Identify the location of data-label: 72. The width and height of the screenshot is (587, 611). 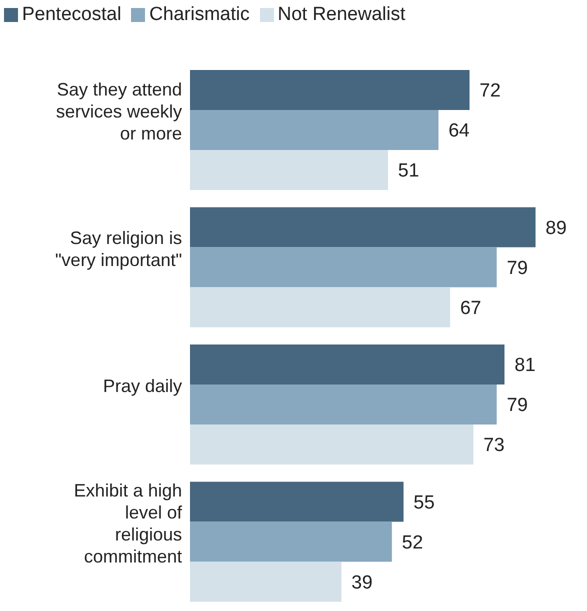
(490, 91).